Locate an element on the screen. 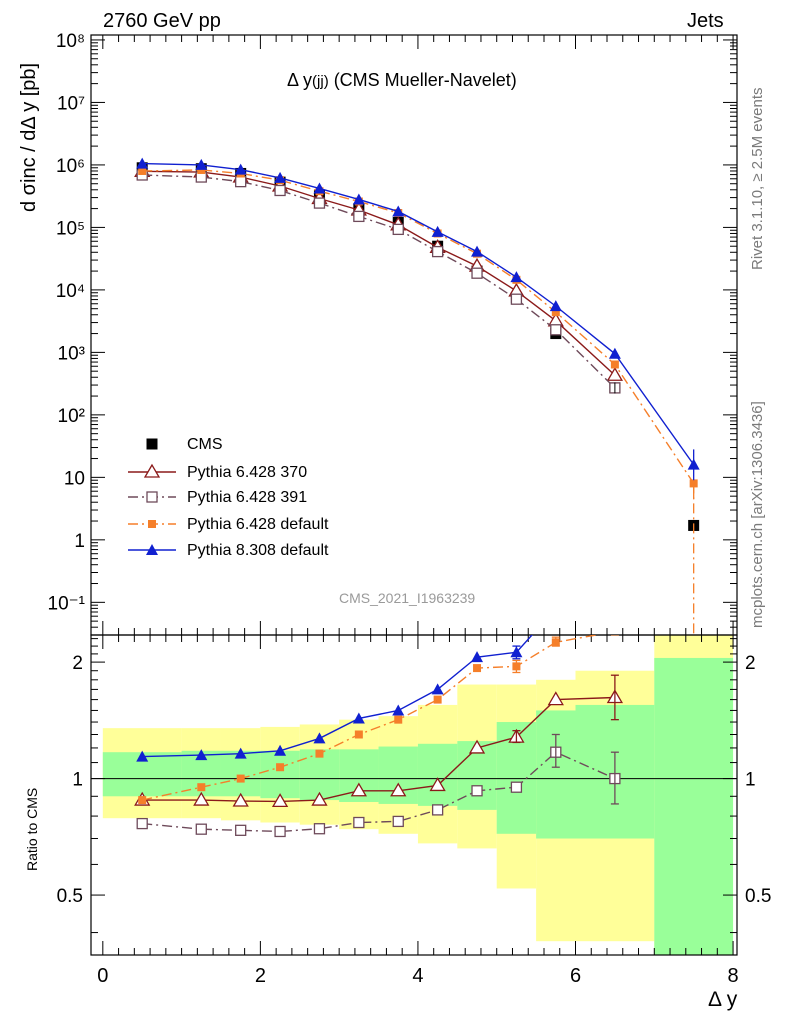  ratio-line-pdef is located at coordinates (371, 718).